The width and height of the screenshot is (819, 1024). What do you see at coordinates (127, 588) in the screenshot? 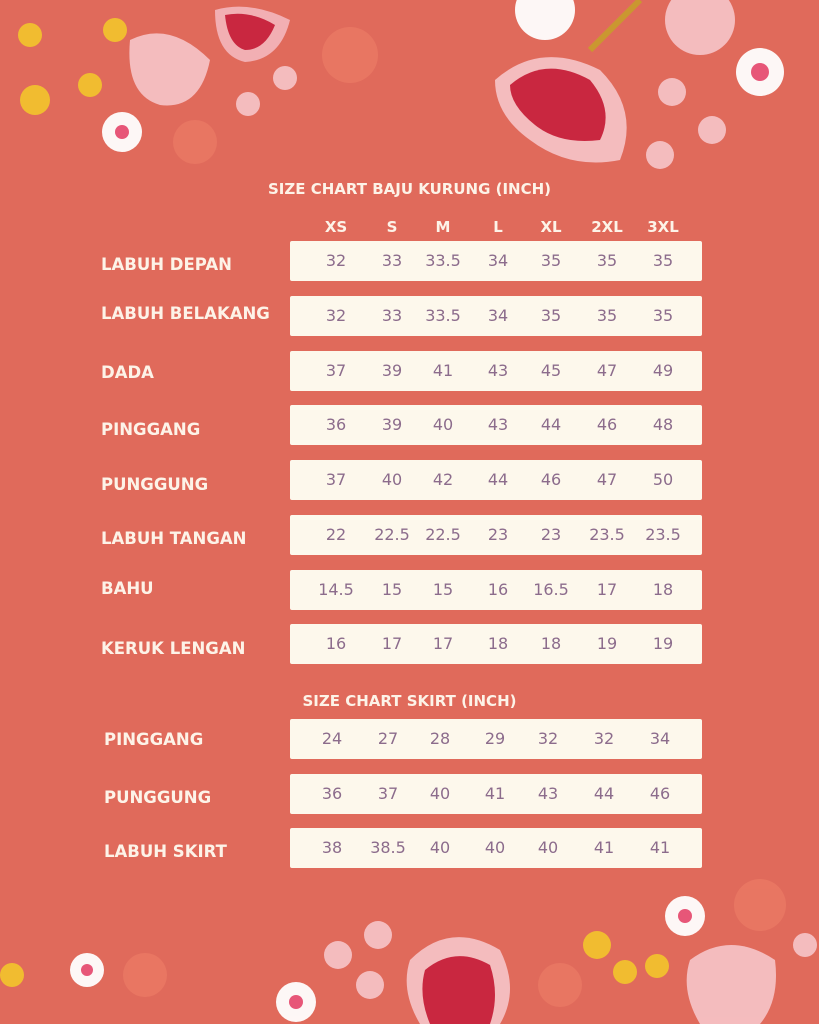
I see `row-label: BAHU` at bounding box center [127, 588].